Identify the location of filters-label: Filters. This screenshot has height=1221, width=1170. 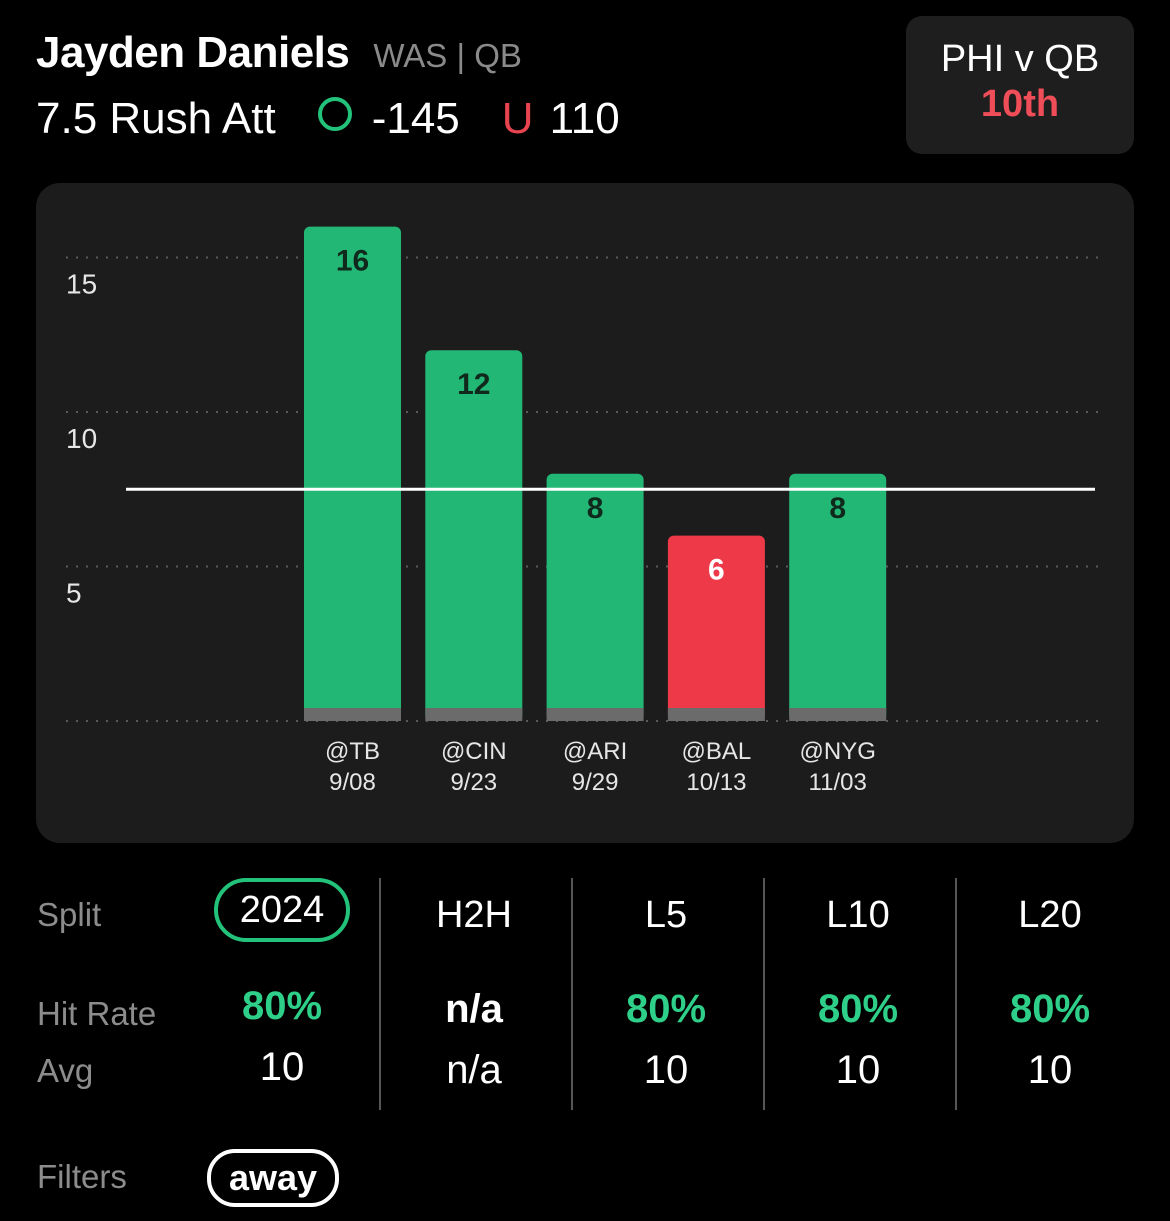
(82, 1176).